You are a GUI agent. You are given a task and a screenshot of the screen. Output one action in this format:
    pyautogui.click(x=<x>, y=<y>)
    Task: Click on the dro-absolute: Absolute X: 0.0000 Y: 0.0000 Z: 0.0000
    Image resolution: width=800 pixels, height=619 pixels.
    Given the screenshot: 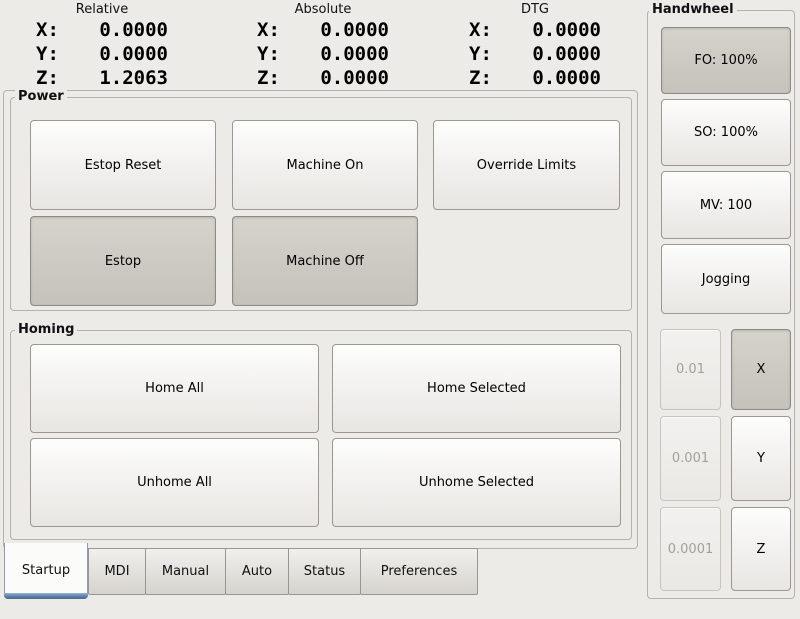 What is the action you would take?
    pyautogui.click(x=323, y=46)
    